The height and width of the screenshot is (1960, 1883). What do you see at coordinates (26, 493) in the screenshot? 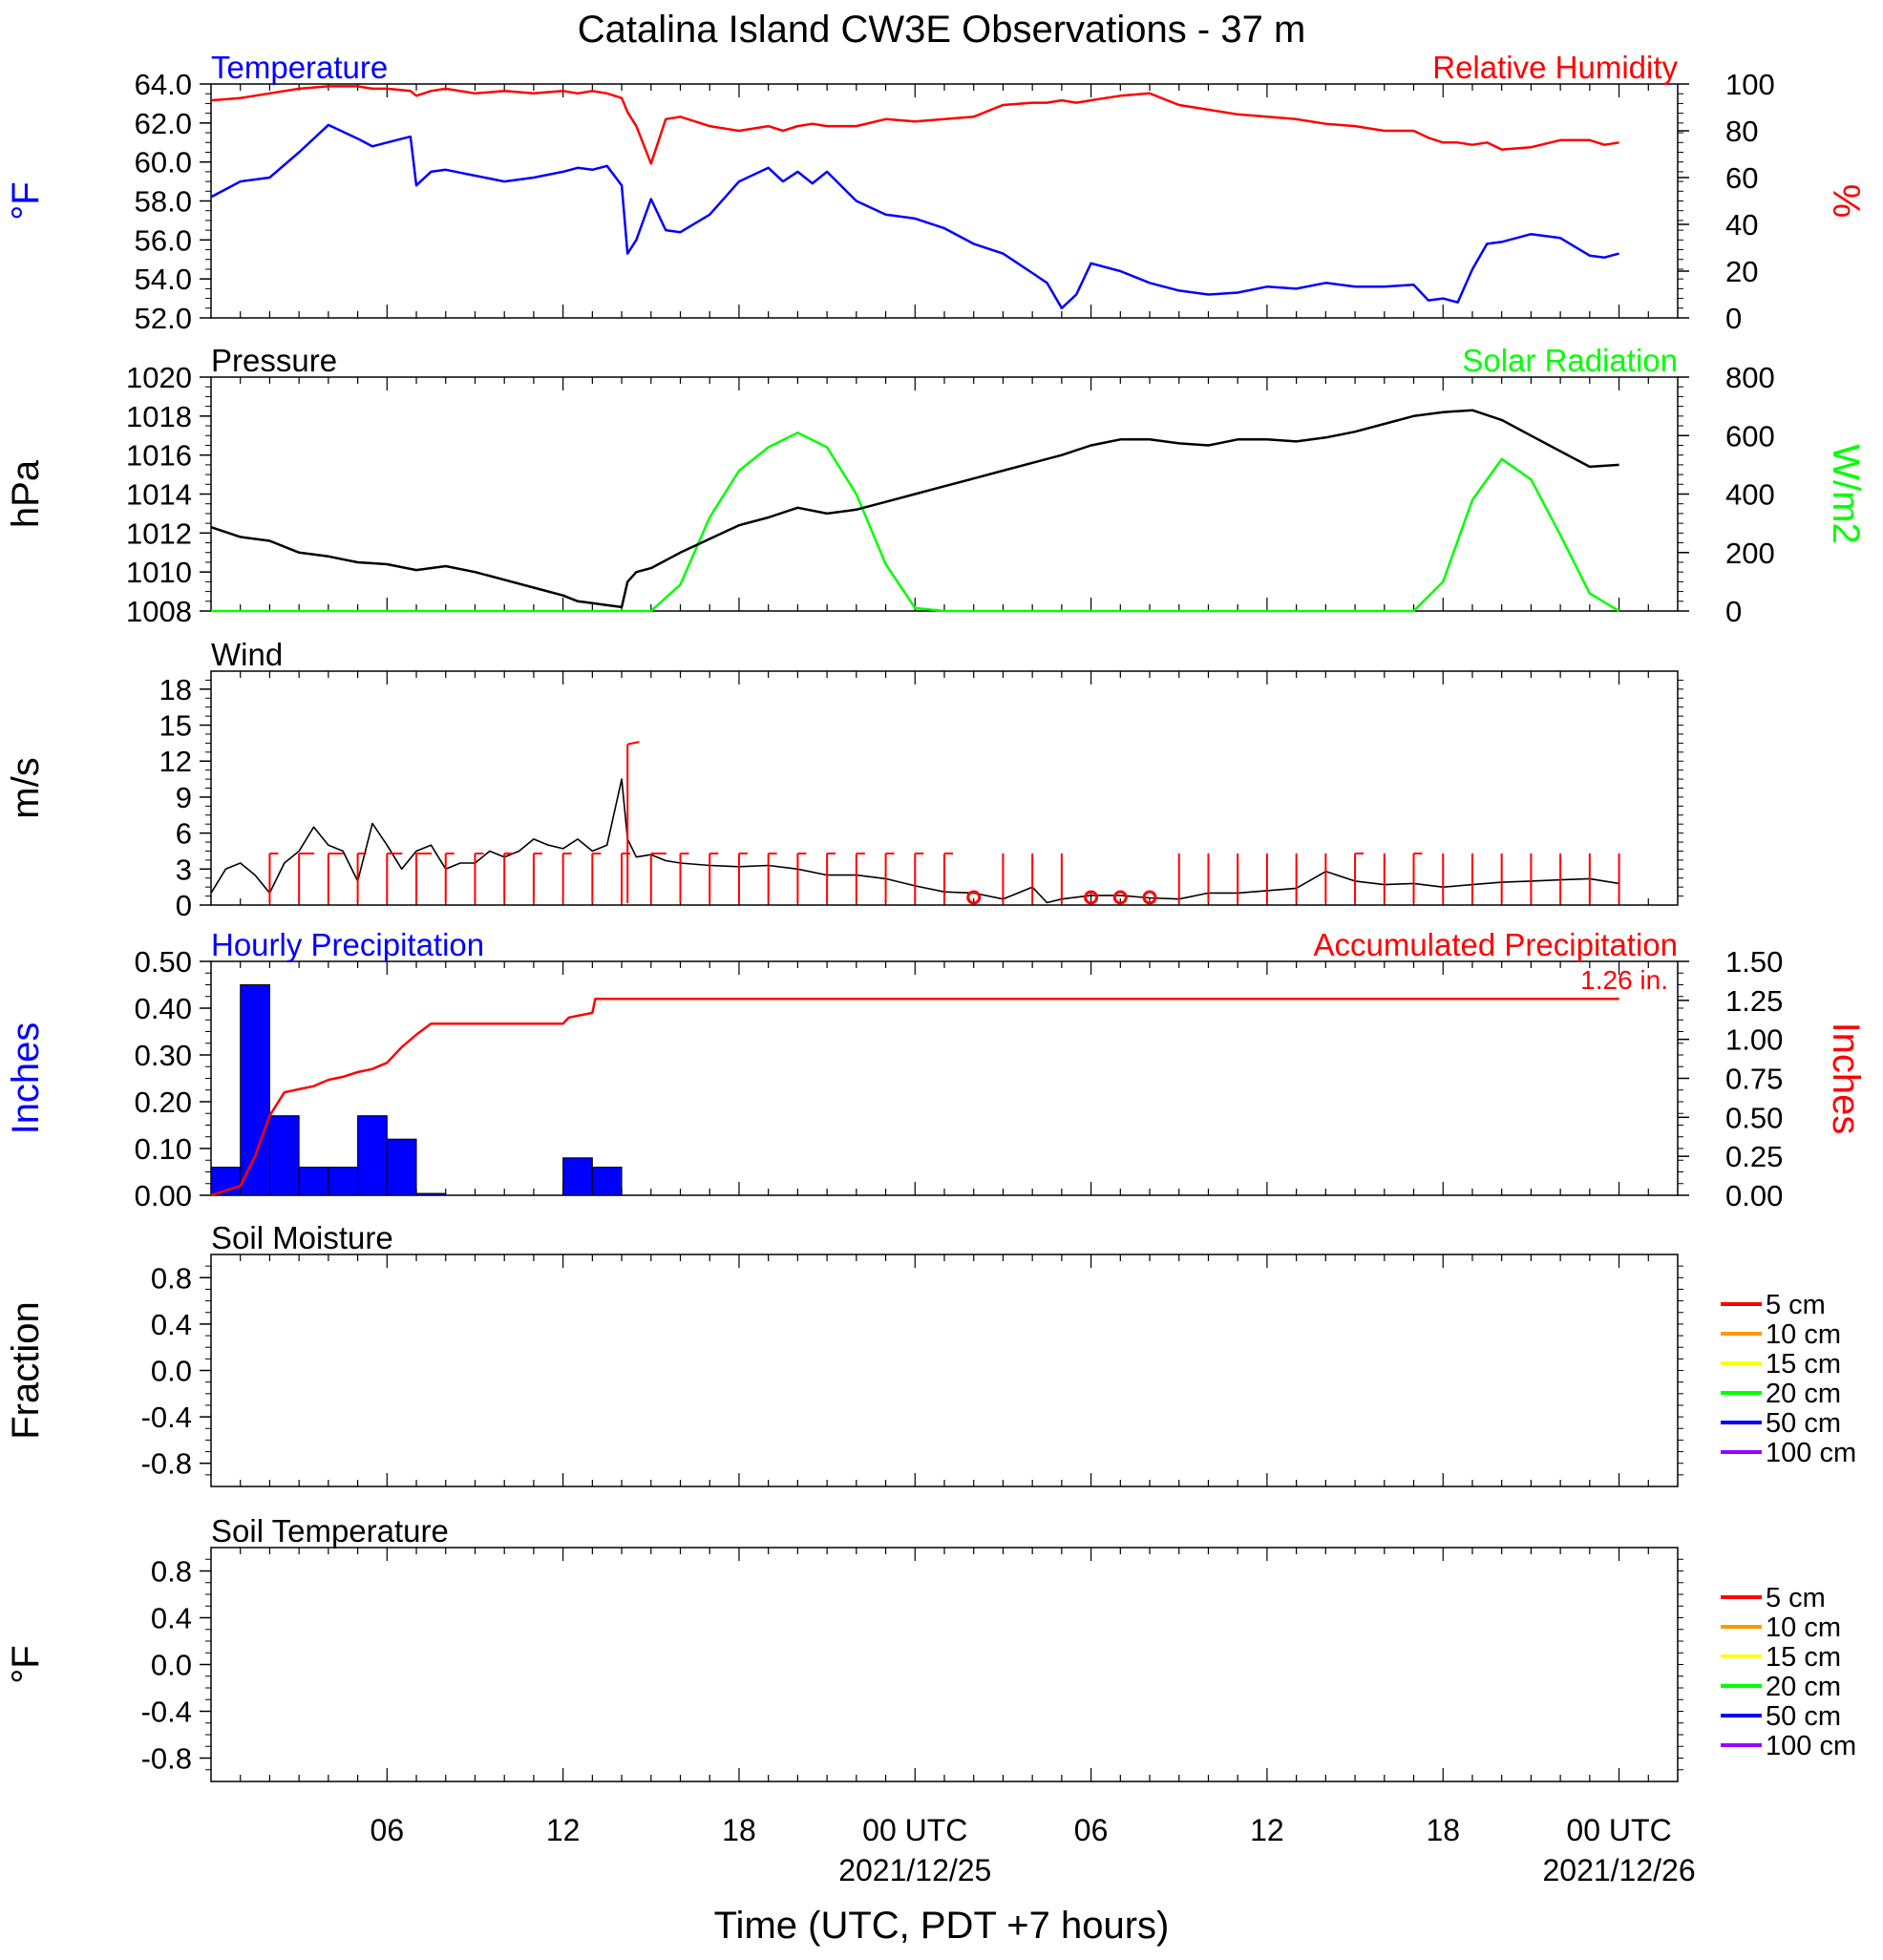
I see `y-axis-label-left: hPa` at bounding box center [26, 493].